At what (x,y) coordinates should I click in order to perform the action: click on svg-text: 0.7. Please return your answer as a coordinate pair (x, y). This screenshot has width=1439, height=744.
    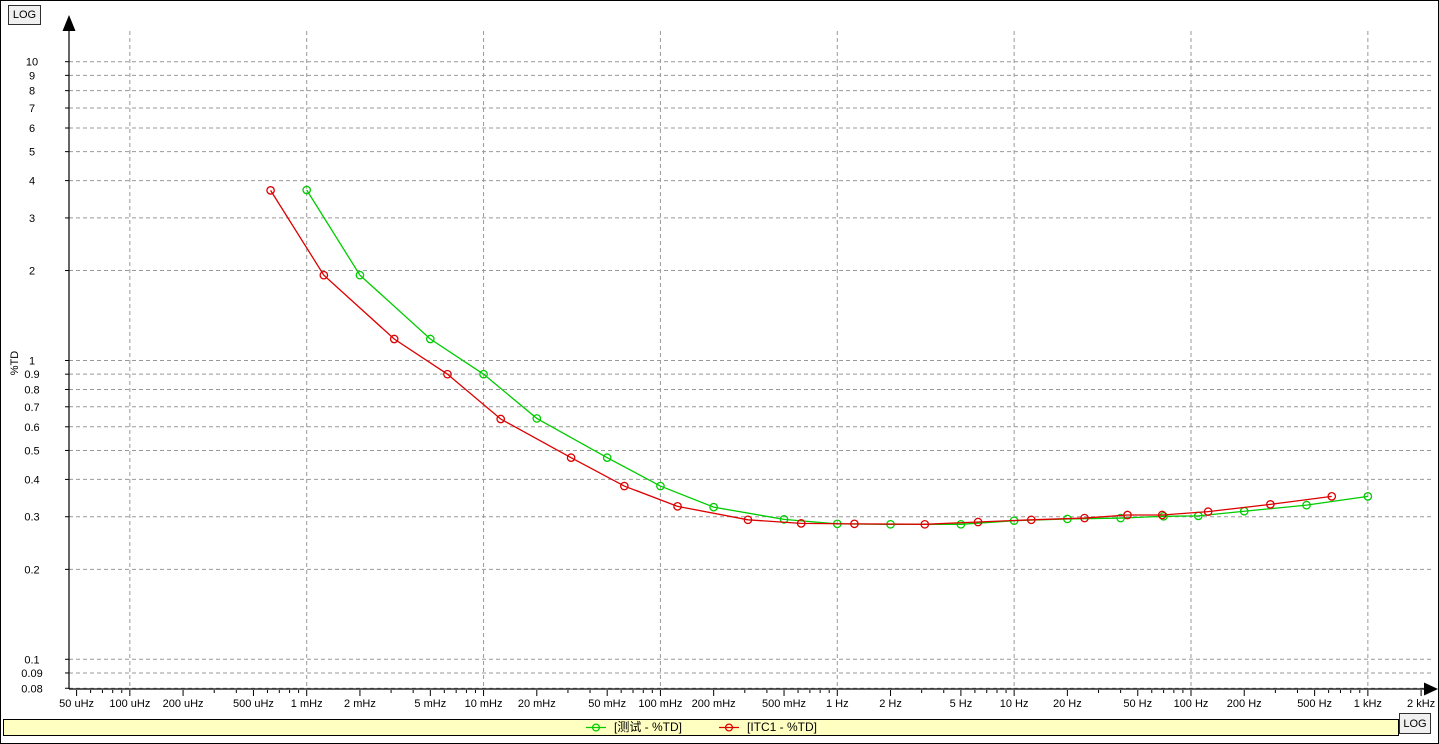
    Looking at the image, I should click on (31, 408).